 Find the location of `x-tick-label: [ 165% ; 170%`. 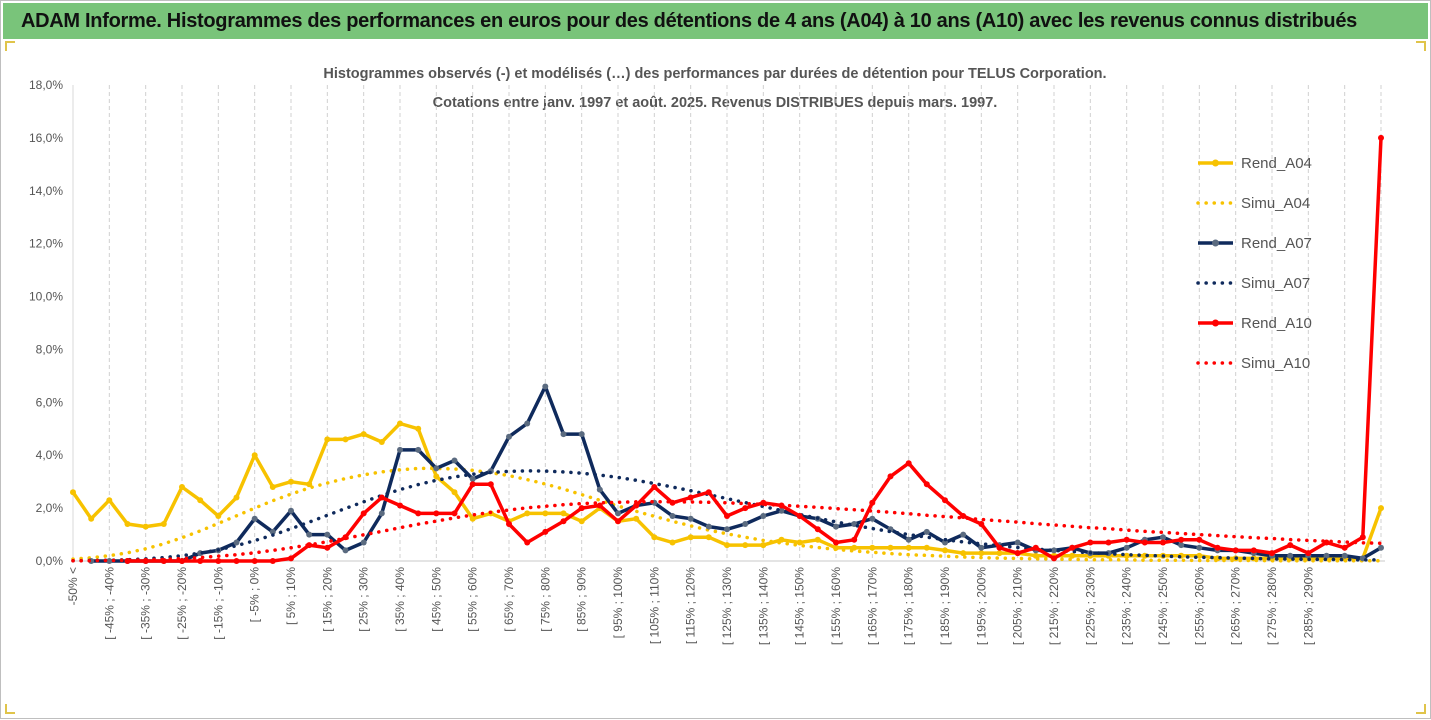

x-tick-label: [ 165% ; 170% is located at coordinates (872, 606).